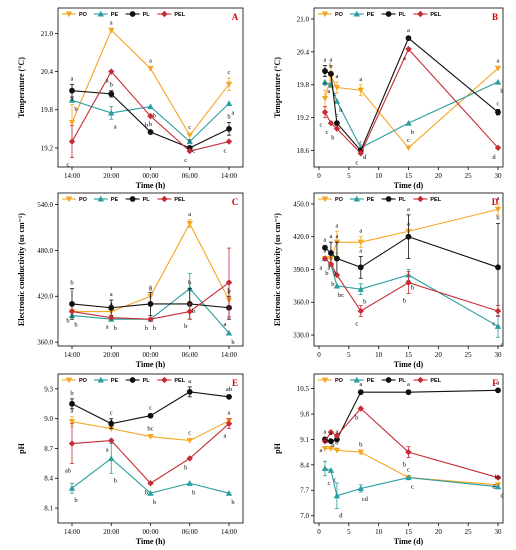 Image resolution: width=516 pixels, height=550 pixels. I want to click on series-po, so click(411, 108).